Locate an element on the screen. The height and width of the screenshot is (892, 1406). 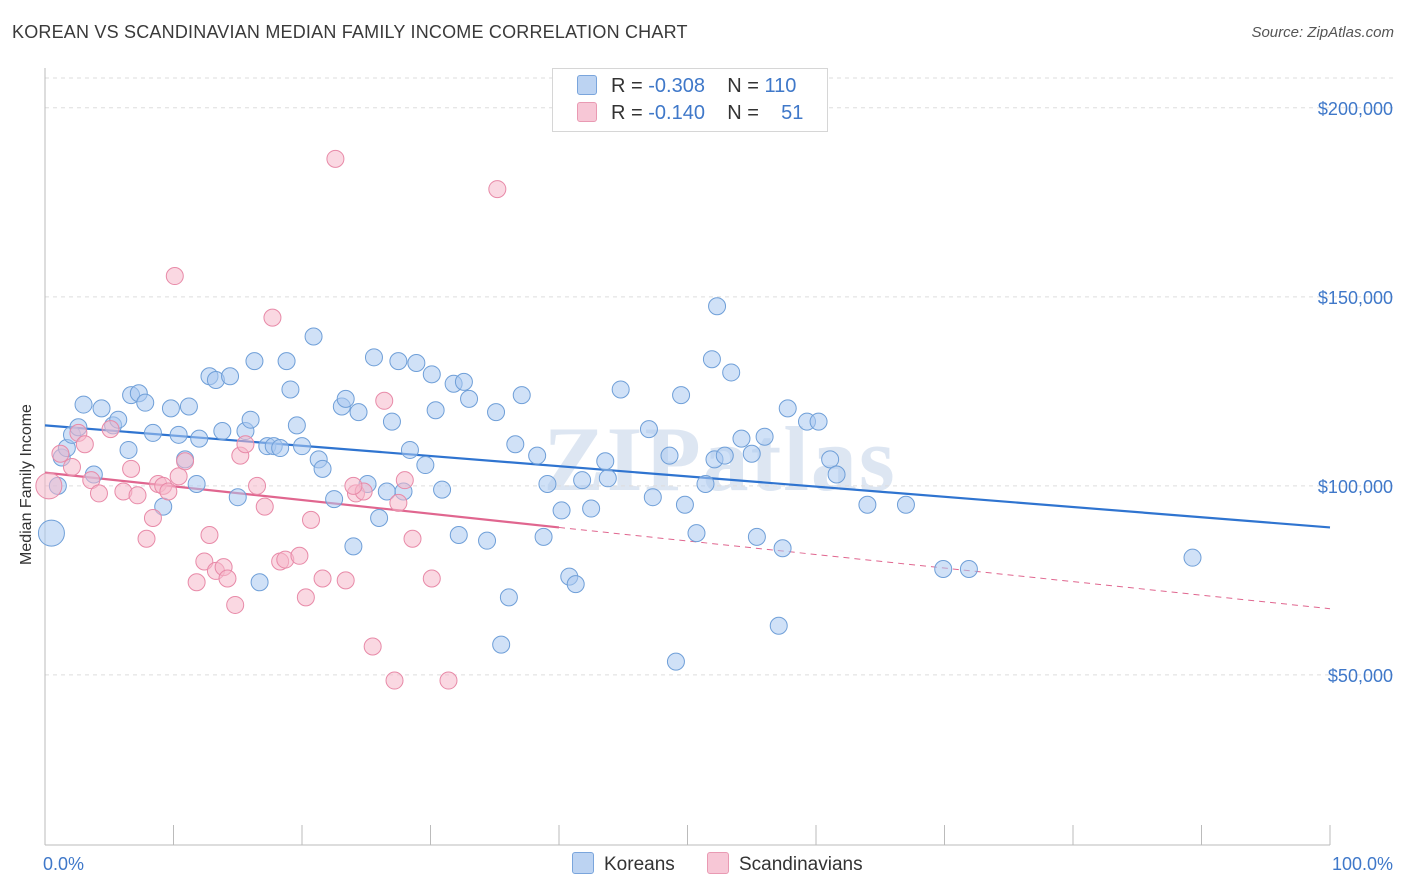
legend-n-value: 110 is located at coordinates (780, 86).